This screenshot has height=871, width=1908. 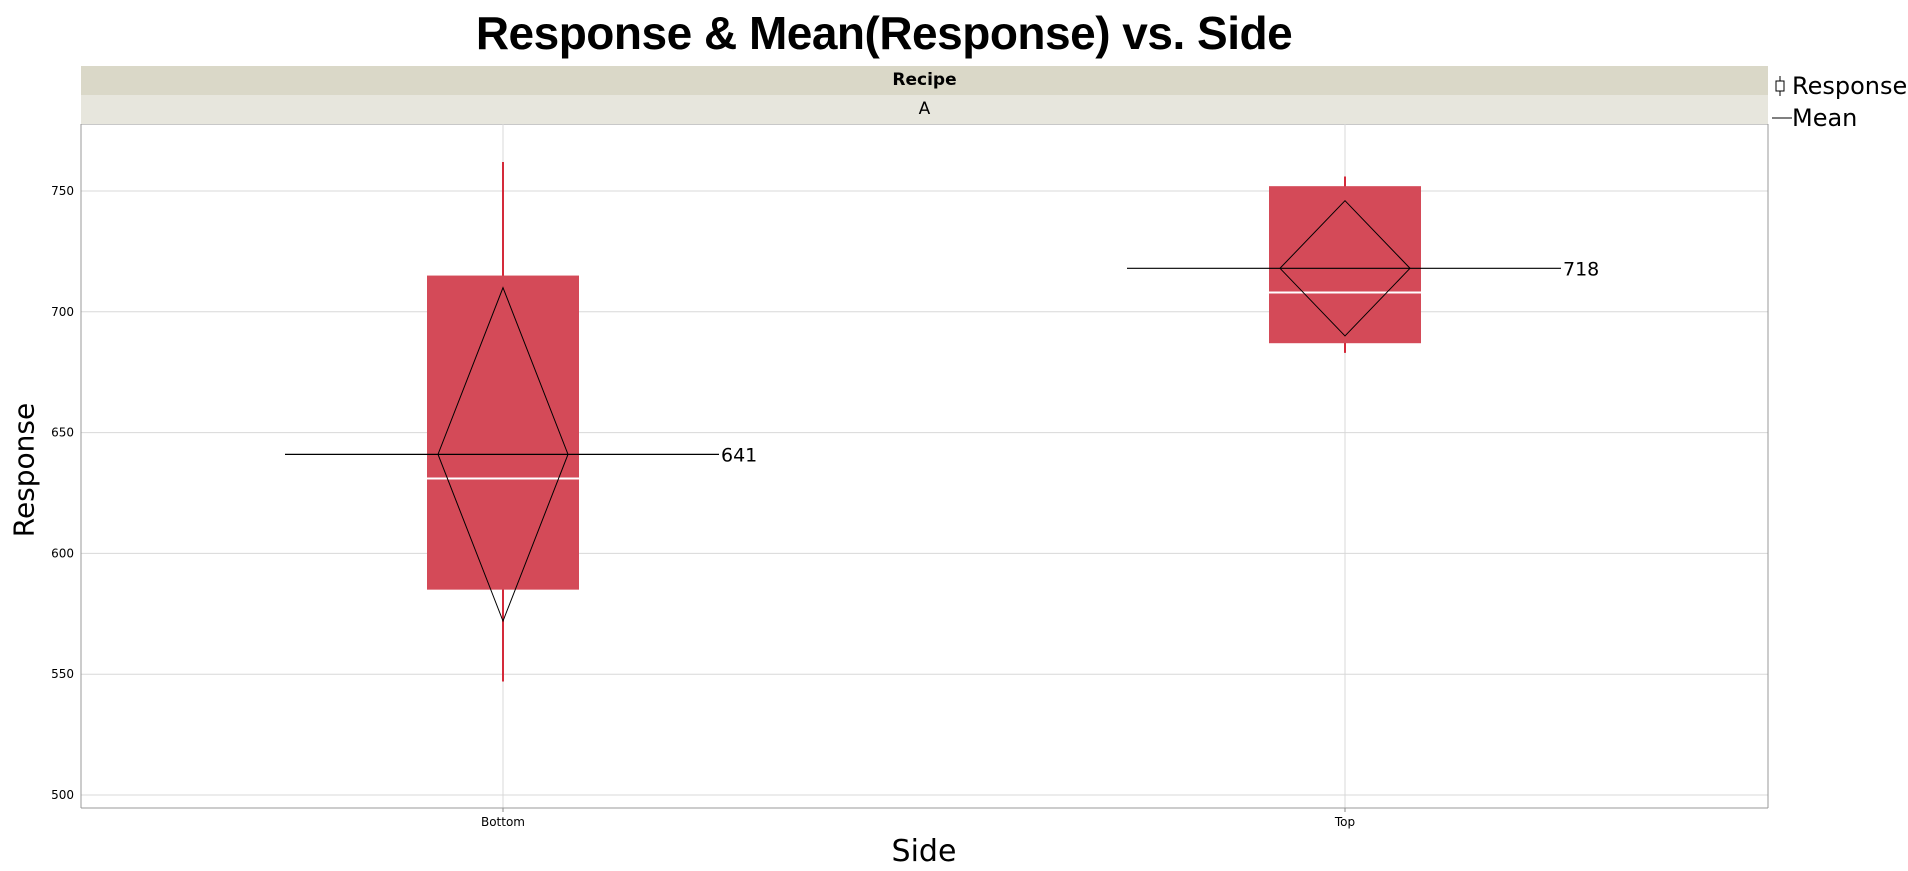 I want to click on line-legend-icon, so click(x=1782, y=118).